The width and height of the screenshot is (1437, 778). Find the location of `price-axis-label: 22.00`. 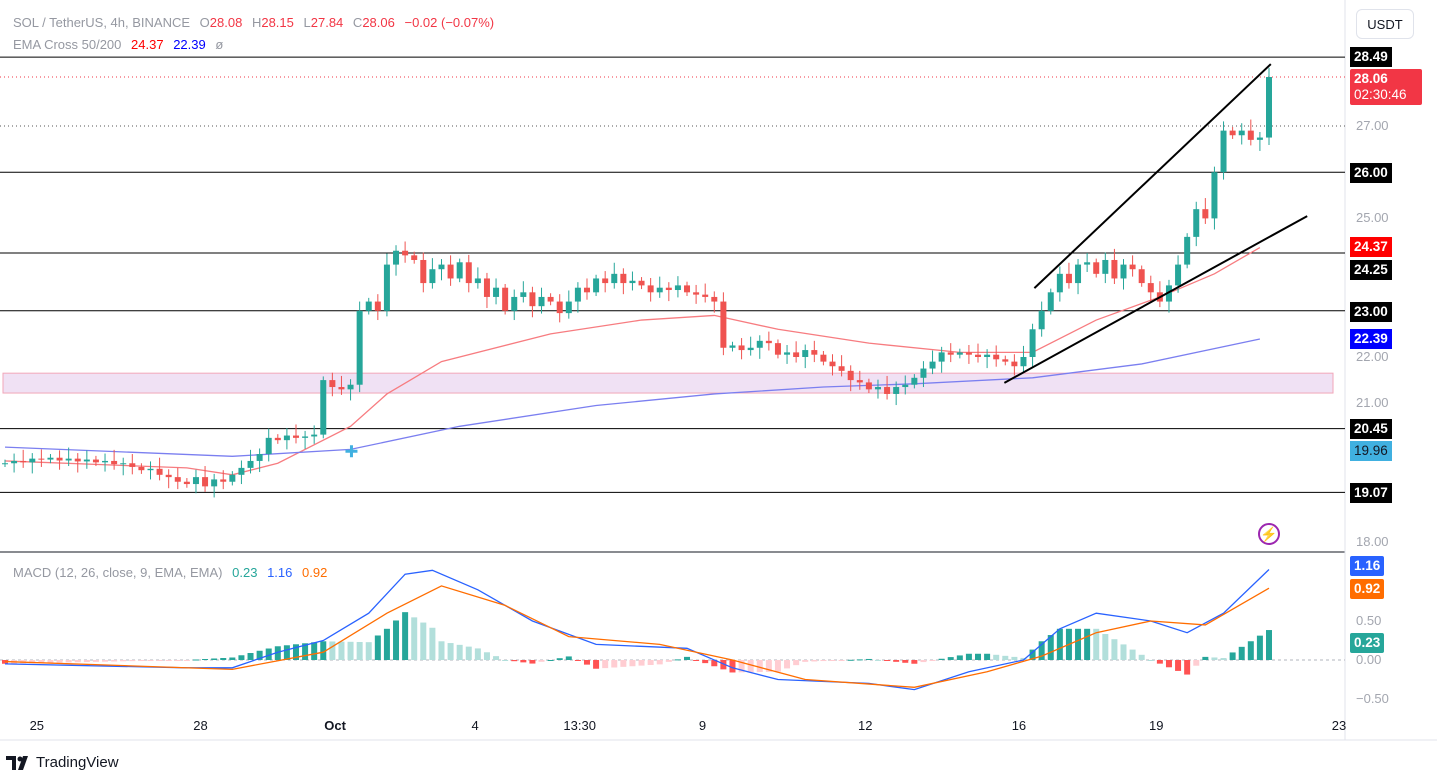

price-axis-label: 22.00 is located at coordinates (1372, 356).